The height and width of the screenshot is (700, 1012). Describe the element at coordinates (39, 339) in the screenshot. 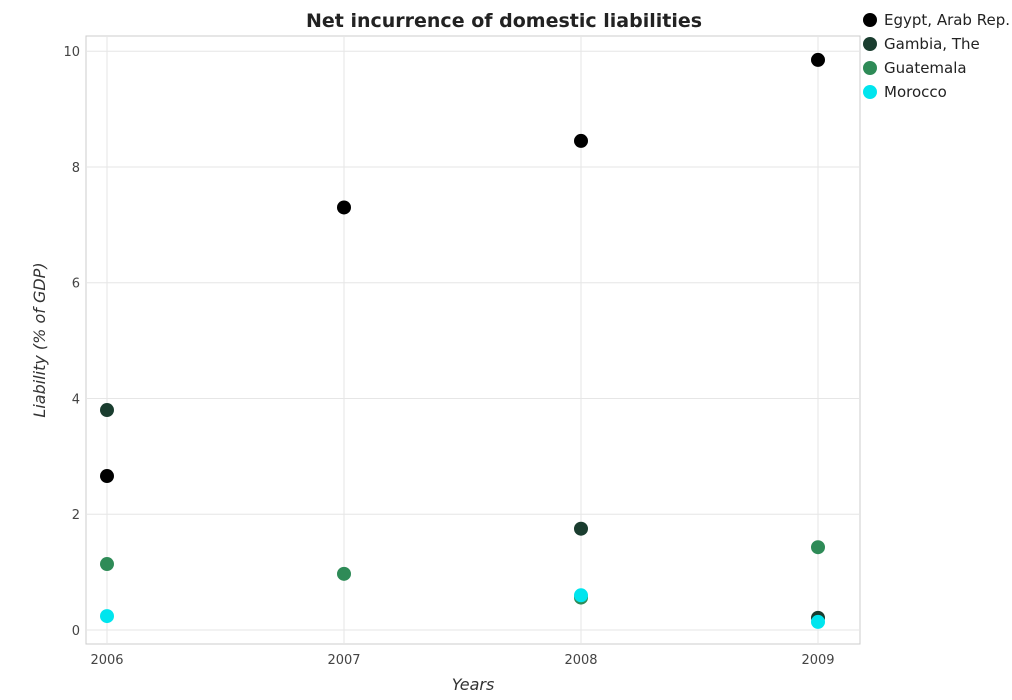

I see `y-axis-label: Liability (% of GDP)` at that location.